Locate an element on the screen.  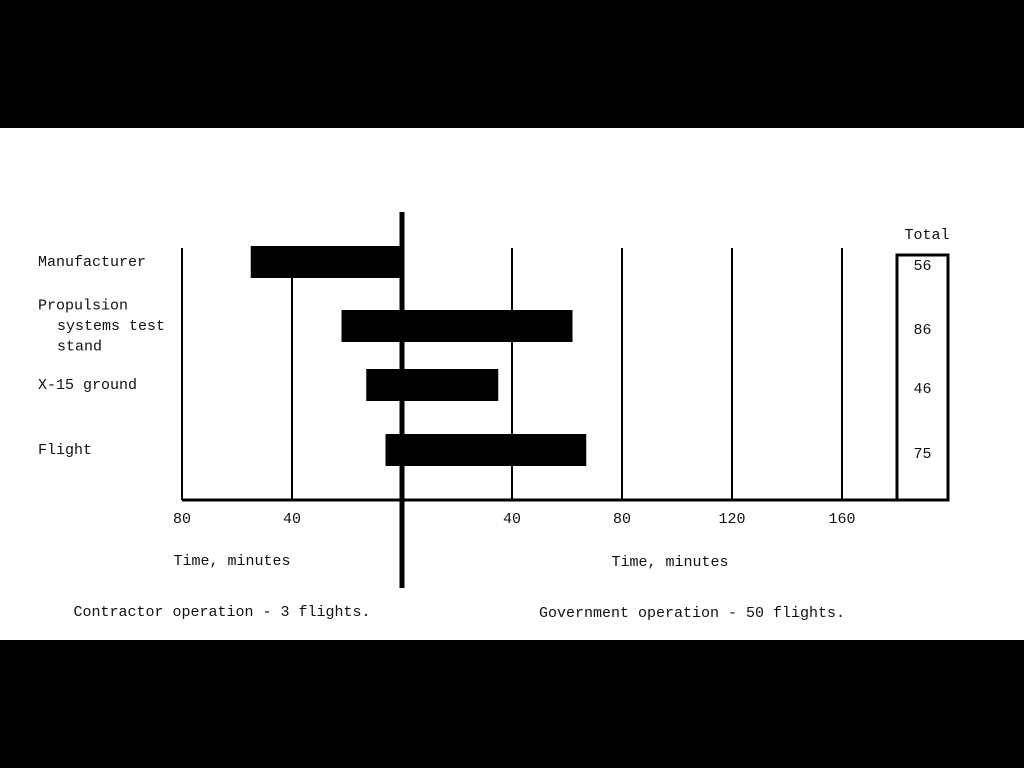
total-label: 46 is located at coordinates (922, 389).